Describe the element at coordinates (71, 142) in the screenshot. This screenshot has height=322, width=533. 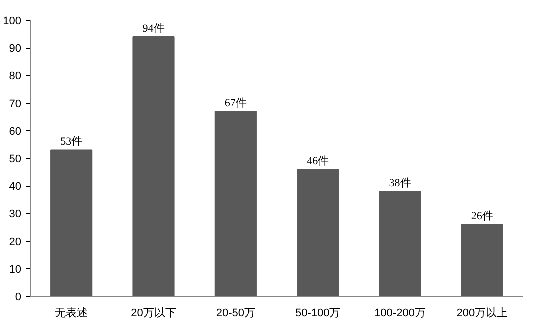
I see `data-label: 53件` at that location.